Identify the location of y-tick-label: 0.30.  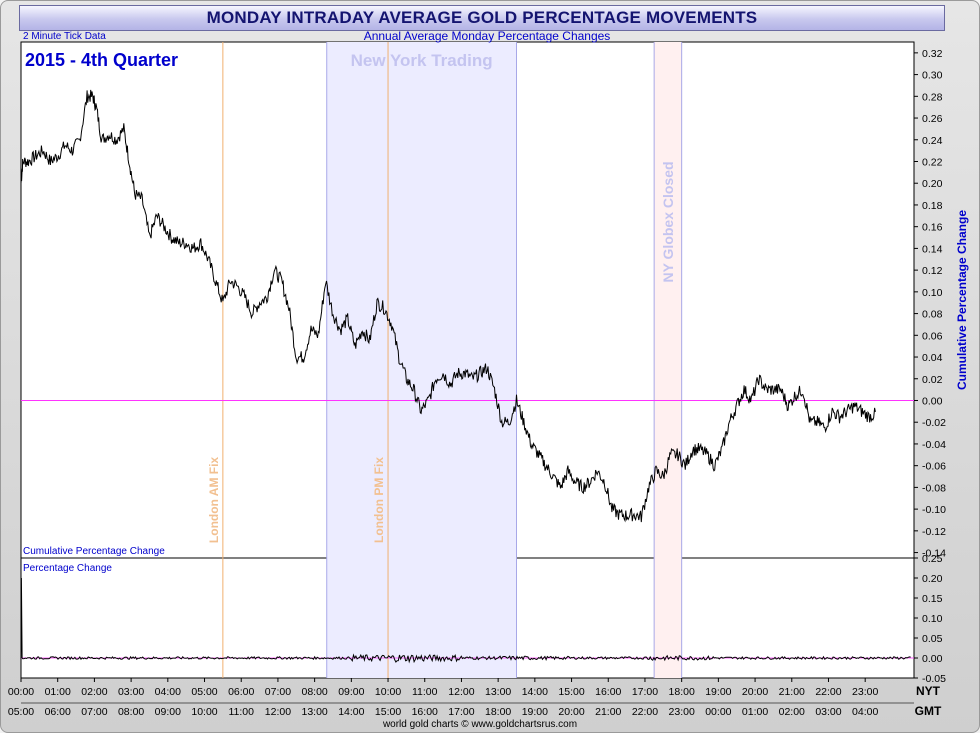
(932, 76).